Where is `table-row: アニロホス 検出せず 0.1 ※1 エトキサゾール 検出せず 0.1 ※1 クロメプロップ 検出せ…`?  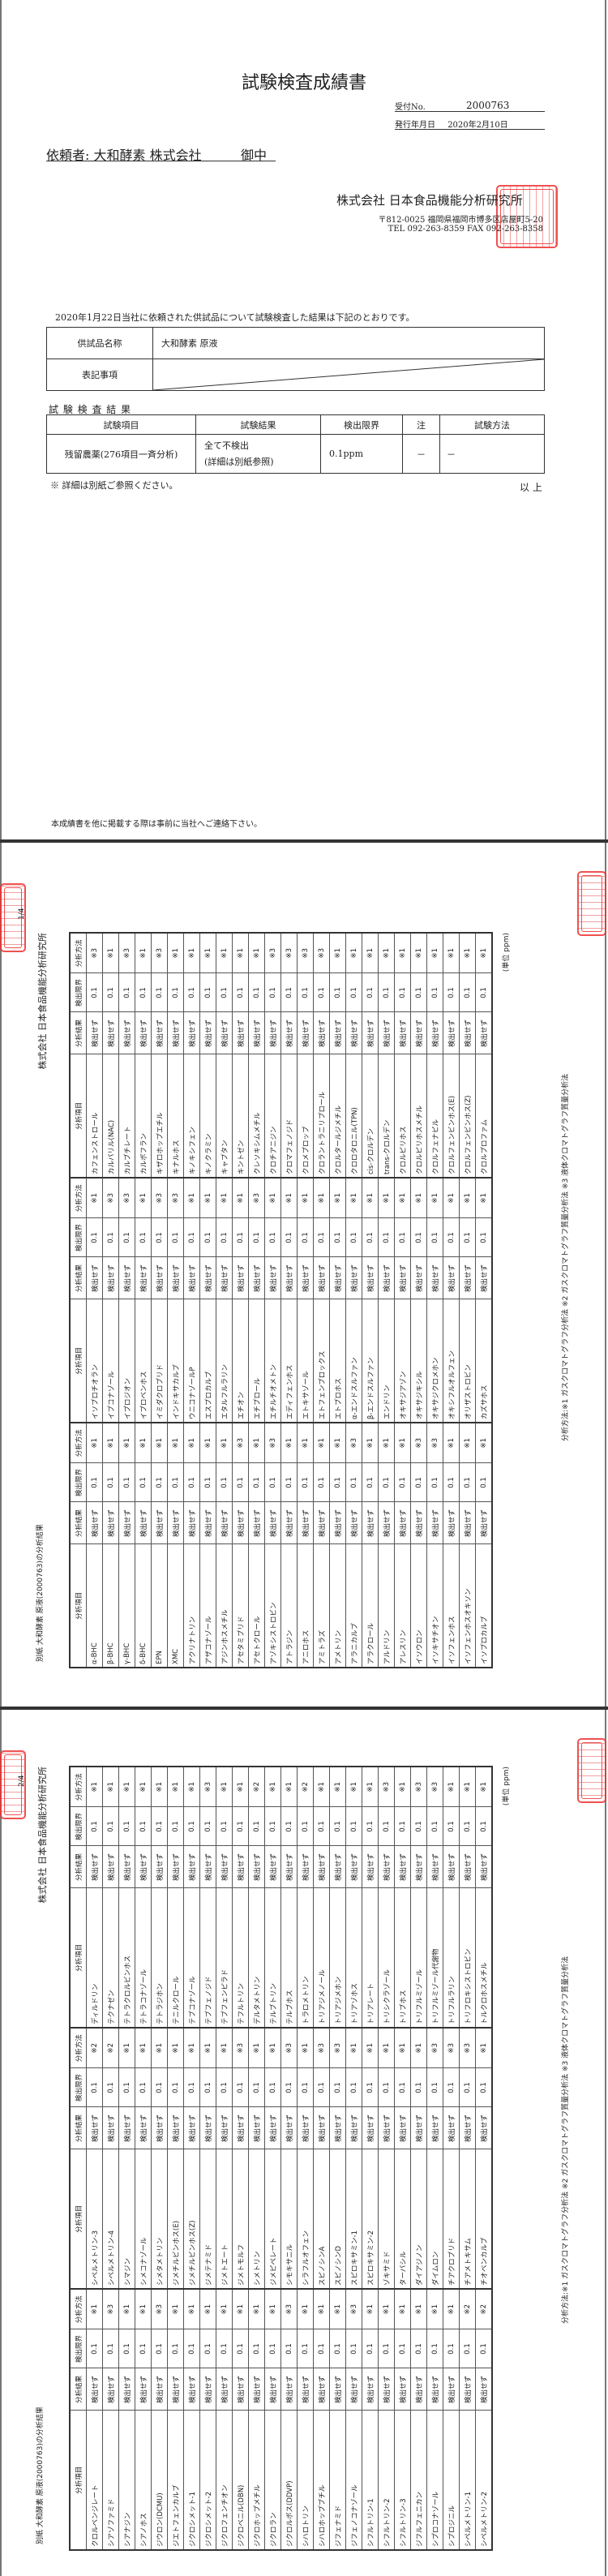 table-row: アニロホス 検出せず 0.1 ※1 エトキサゾール 検出せず 0.1 ※1 クロメプロップ 検出せ… is located at coordinates (305, 1300).